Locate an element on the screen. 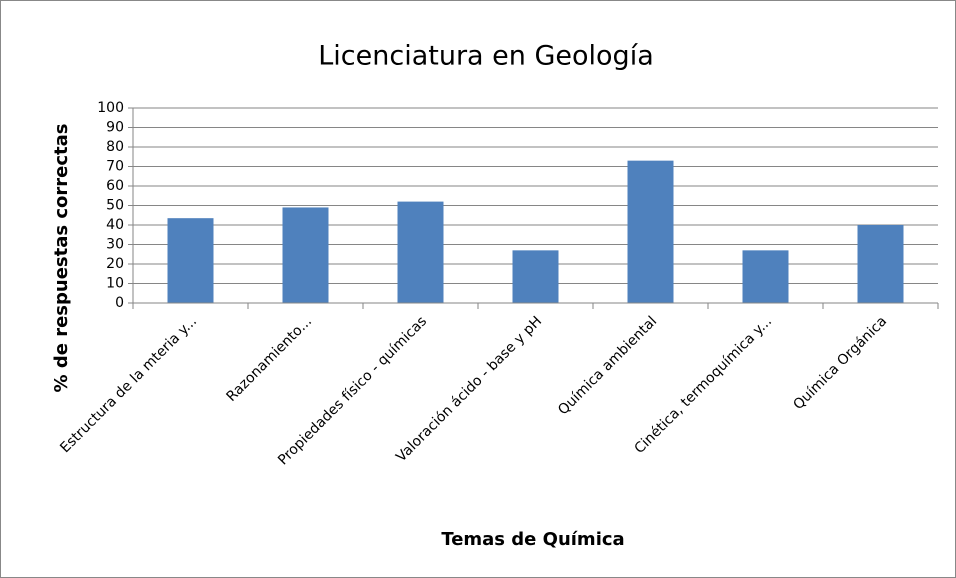  x-axis-title: Temas de Química is located at coordinates (532, 539).